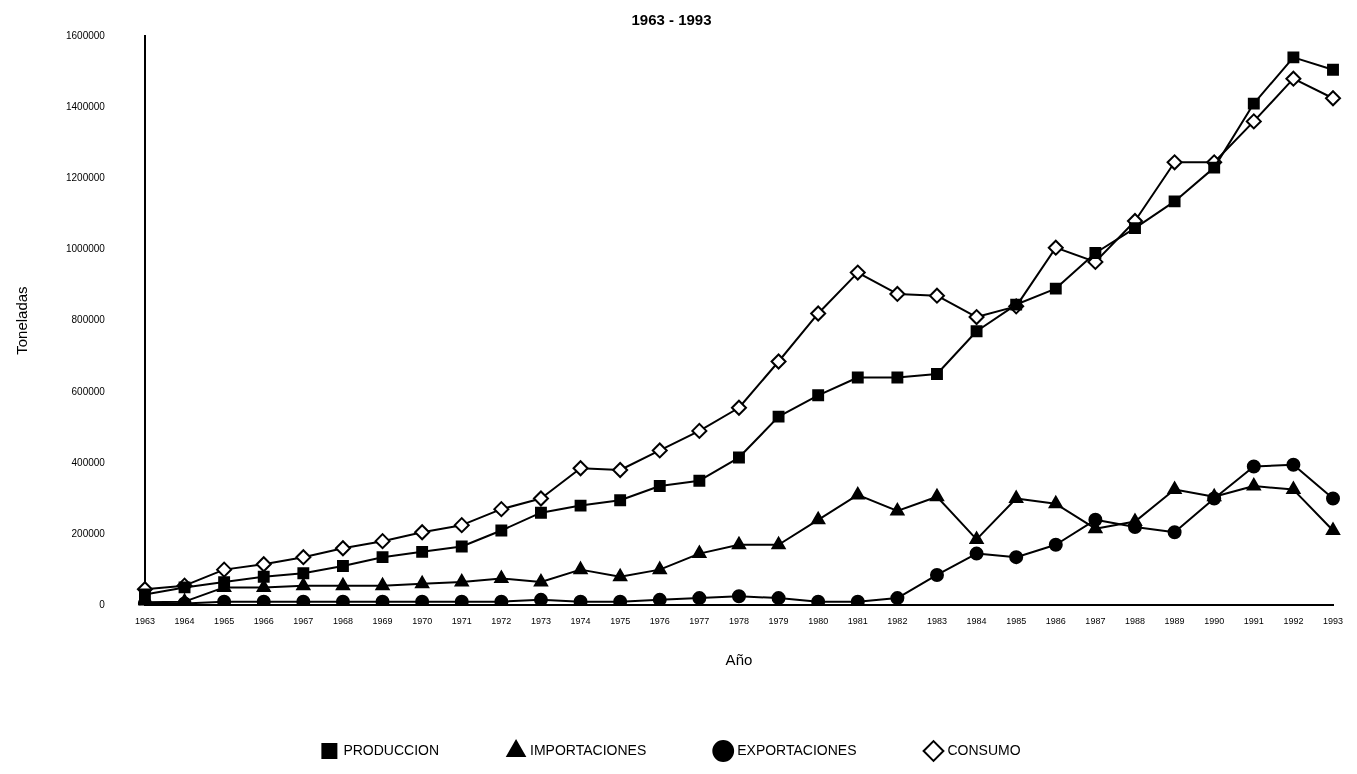 The width and height of the screenshot is (1357, 774). What do you see at coordinates (976, 621) in the screenshot?
I see `x-tick-label: 1984` at bounding box center [976, 621].